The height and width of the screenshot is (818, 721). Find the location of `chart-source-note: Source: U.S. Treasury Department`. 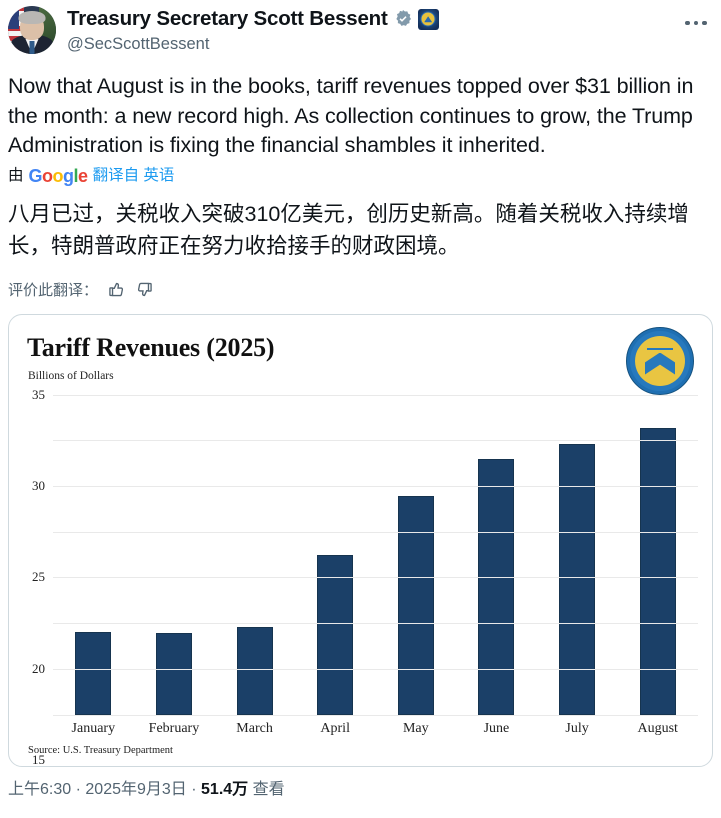

chart-source-note: Source: U.S. Treasury Department is located at coordinates (100, 750).